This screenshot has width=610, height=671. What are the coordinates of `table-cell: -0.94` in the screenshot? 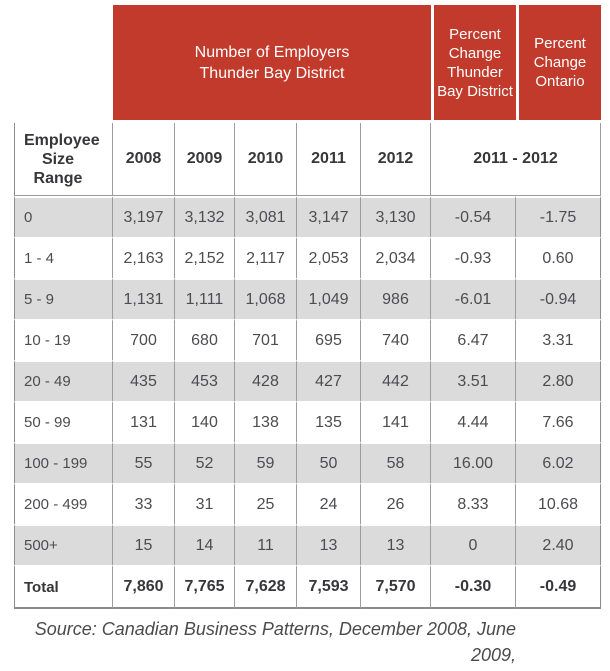 It's located at (558, 298).